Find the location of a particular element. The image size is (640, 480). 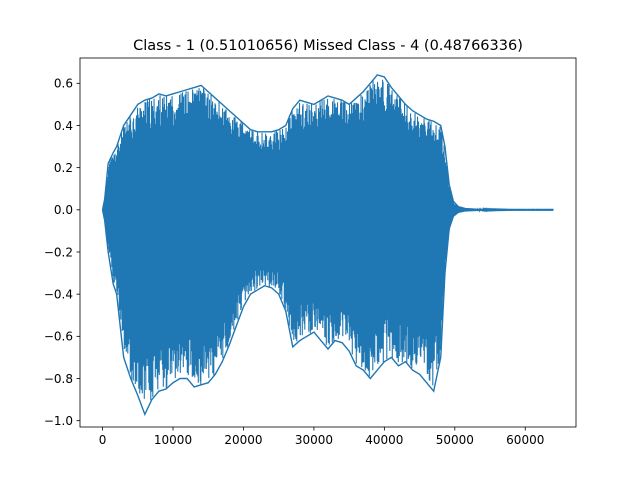

y-tick-label: −0.2 is located at coordinates (58, 252).